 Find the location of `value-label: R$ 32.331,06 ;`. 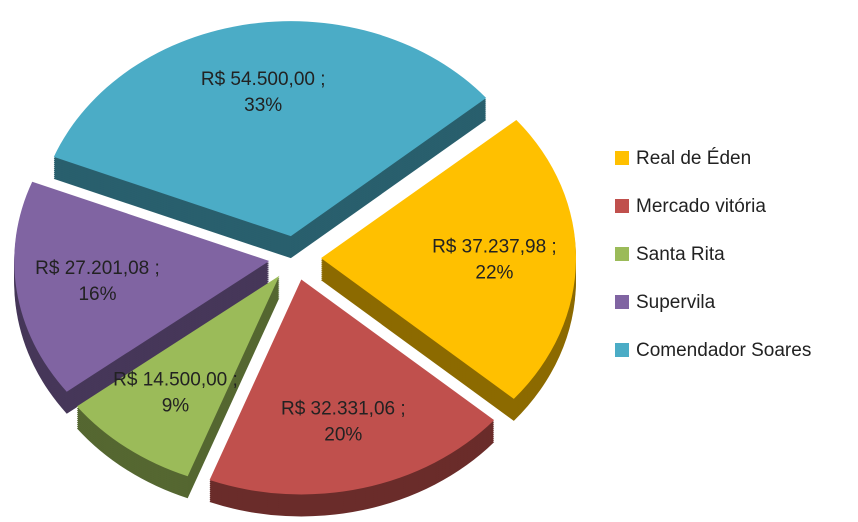

value-label: R$ 32.331,06 ; is located at coordinates (343, 408).